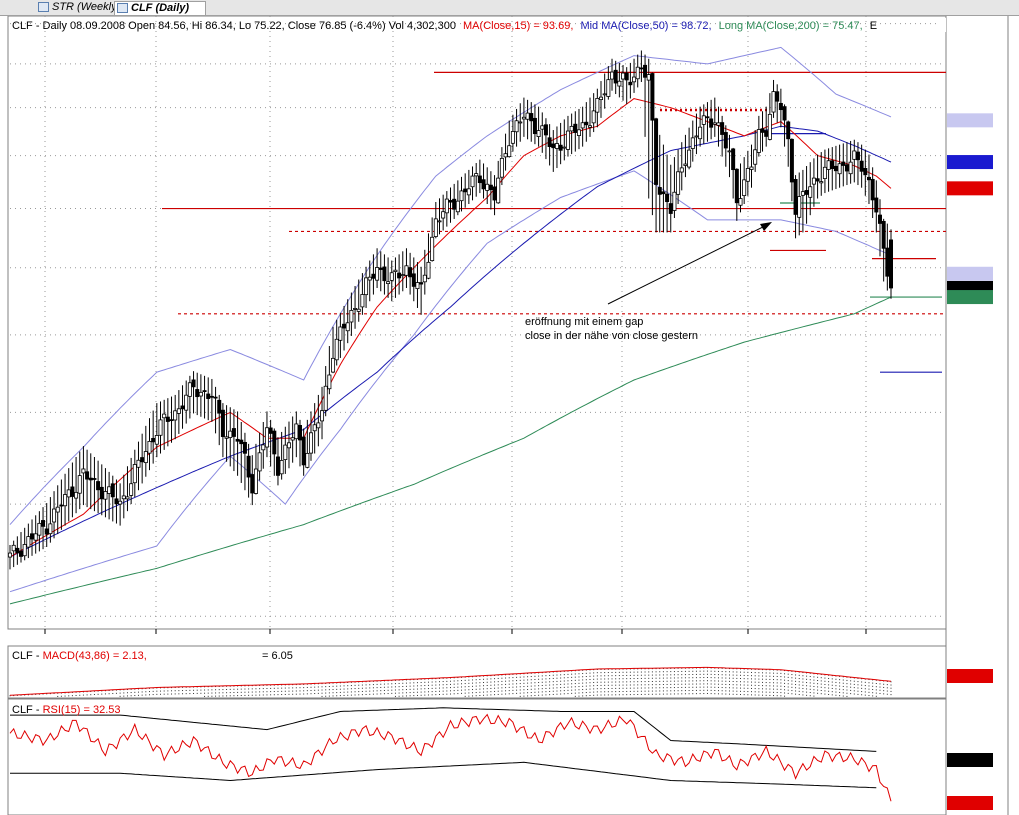  What do you see at coordinates (584, 322) in the screenshot?
I see `note-line-1: eröffnung mit einem gap` at bounding box center [584, 322].